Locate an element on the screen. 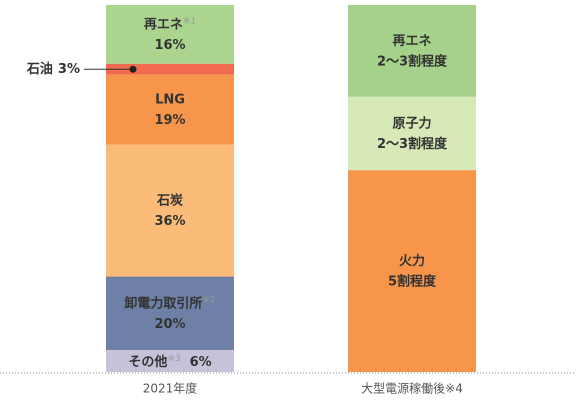 This screenshot has width=576, height=401. segment-value: 3% is located at coordinates (69, 69).